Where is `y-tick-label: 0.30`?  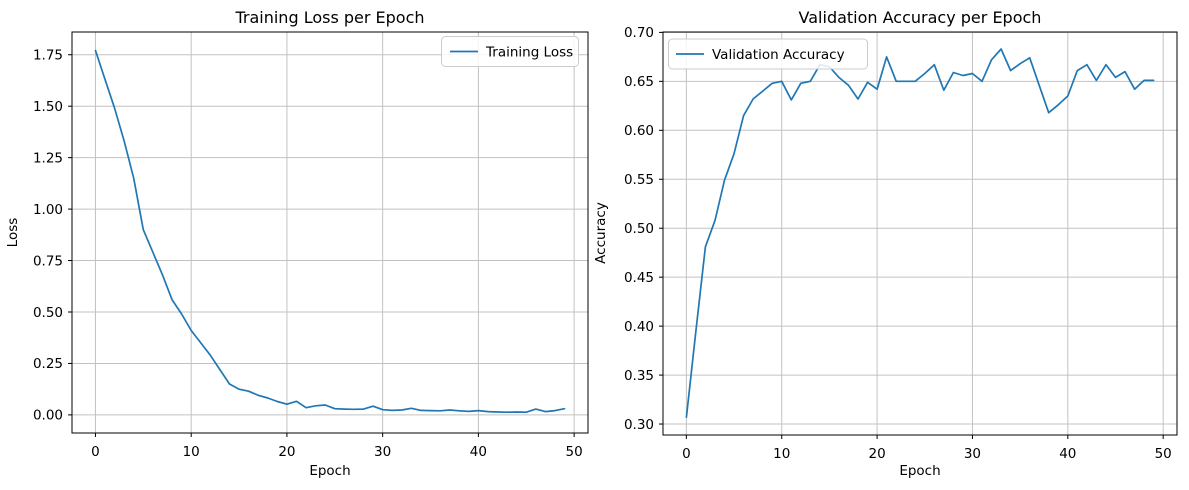 y-tick-label: 0.30 is located at coordinates (639, 425).